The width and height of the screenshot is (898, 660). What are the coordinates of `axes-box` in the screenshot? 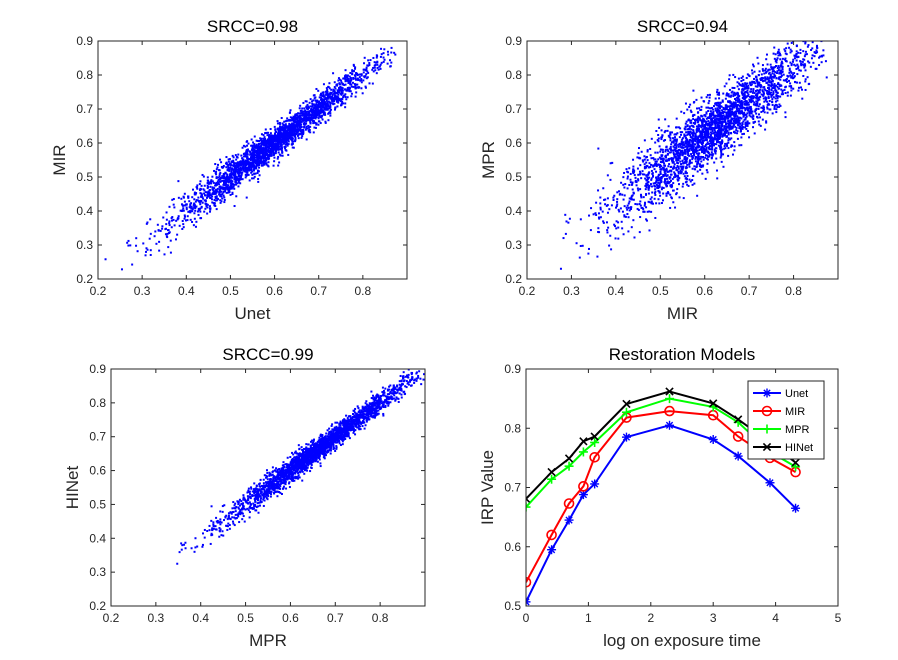 It's located at (252, 160).